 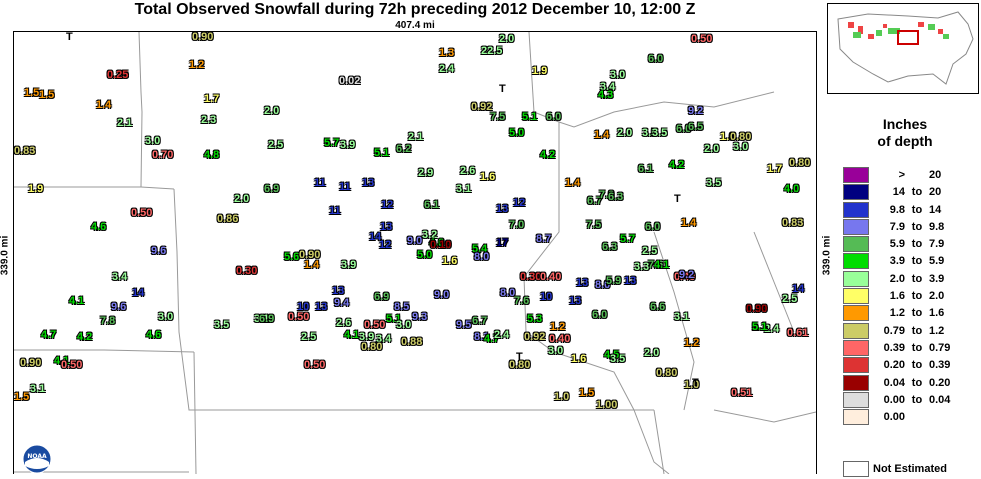 What do you see at coordinates (412, 342) in the screenshot?
I see `snowfall-observation: 0.88` at bounding box center [412, 342].